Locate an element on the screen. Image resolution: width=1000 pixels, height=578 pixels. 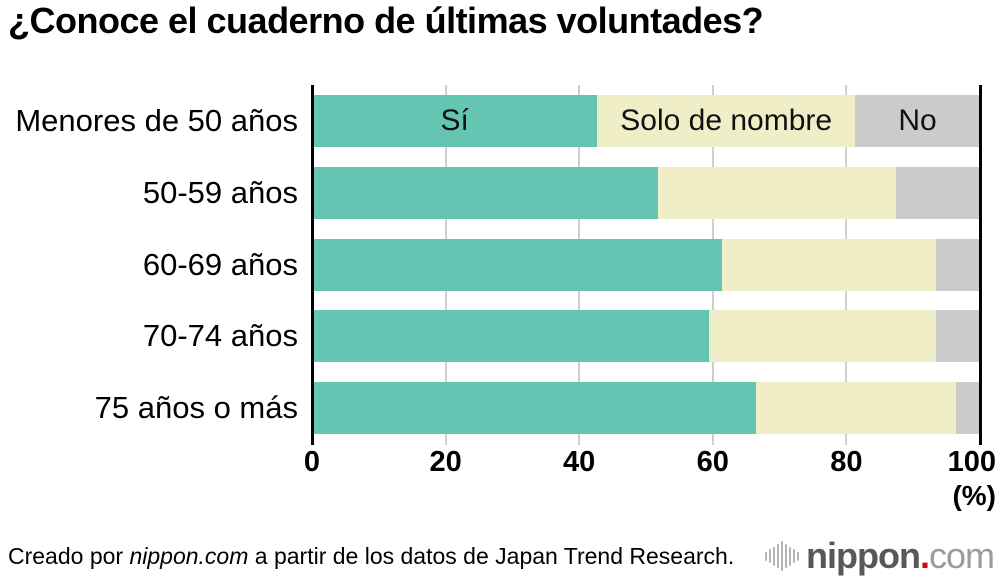
bar-segment-solo-de-nombre: Solo de nombre is located at coordinates (726, 121).